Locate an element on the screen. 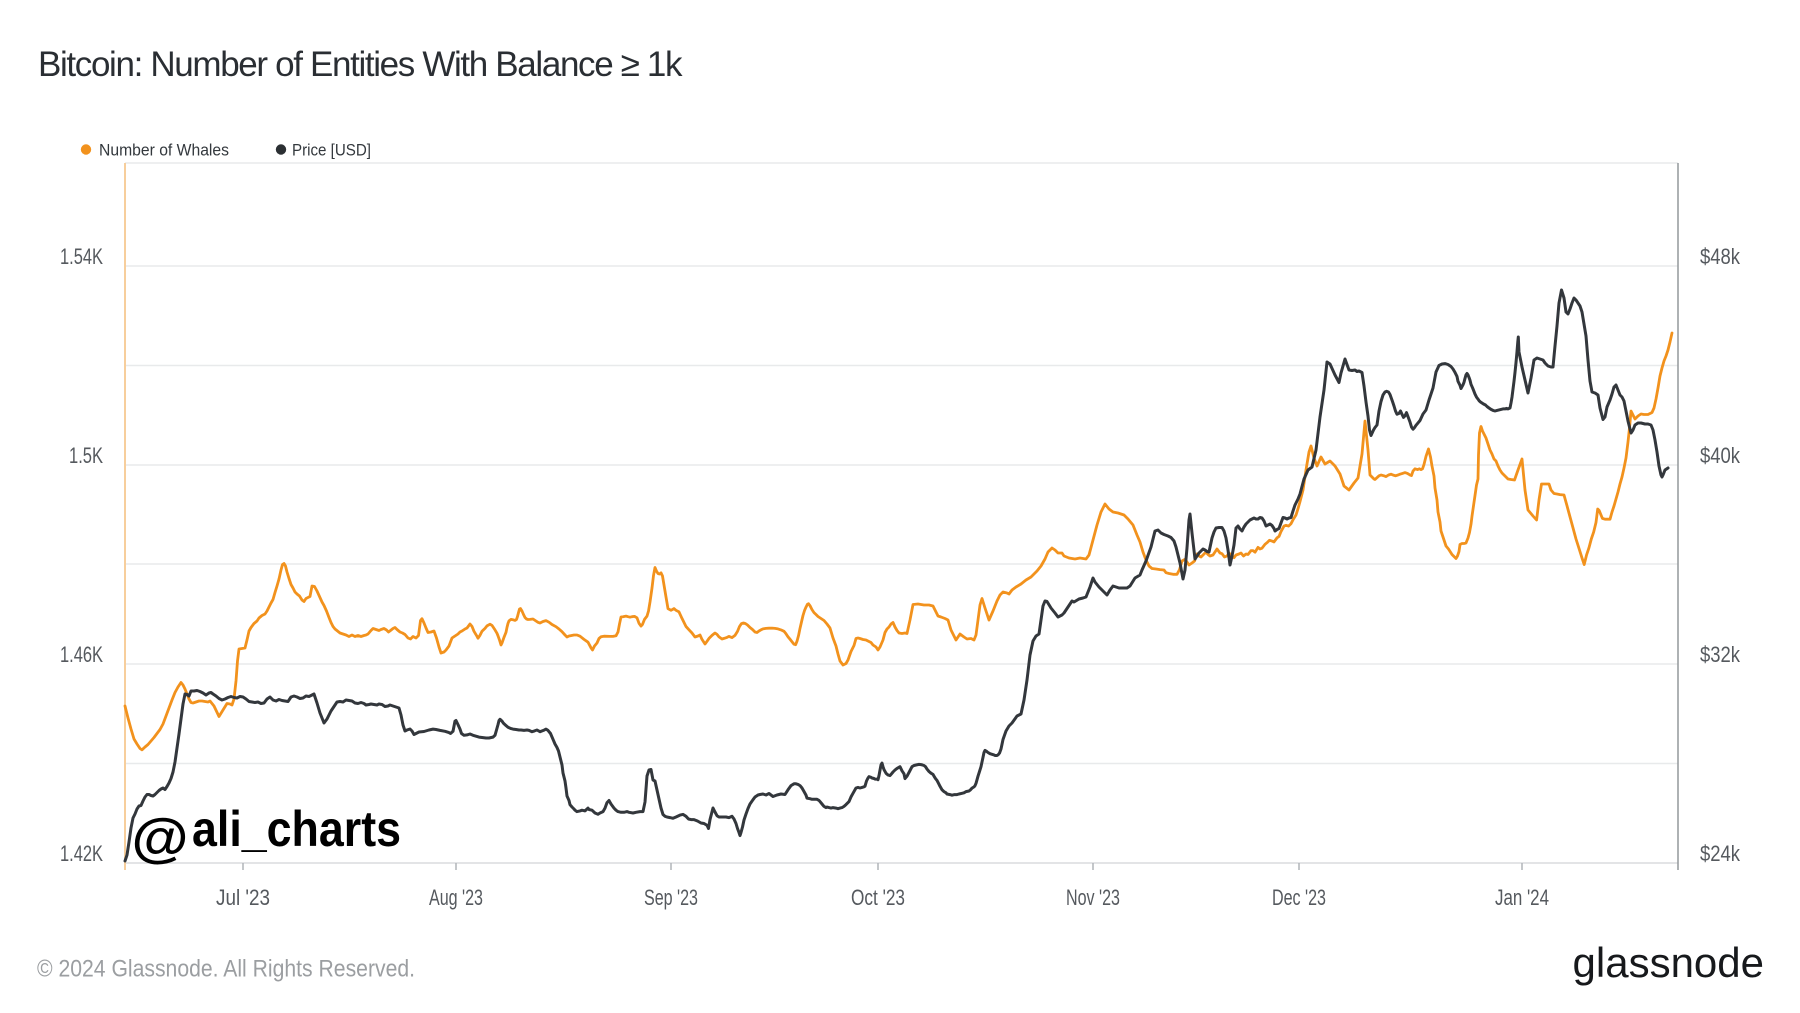  svg-text: 1.42K is located at coordinates (81, 853).